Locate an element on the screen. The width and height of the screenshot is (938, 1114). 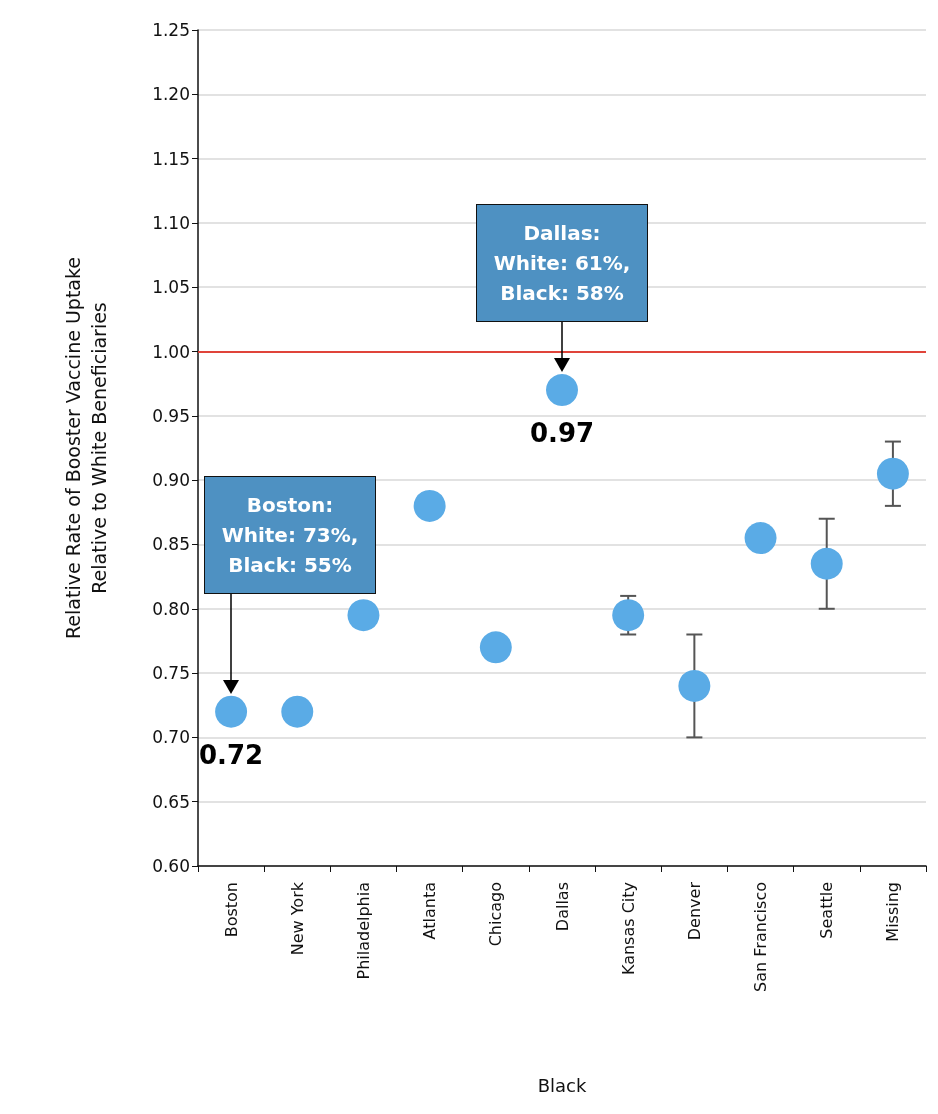
y-tick-label: 0.65 is located at coordinates (171, 801).